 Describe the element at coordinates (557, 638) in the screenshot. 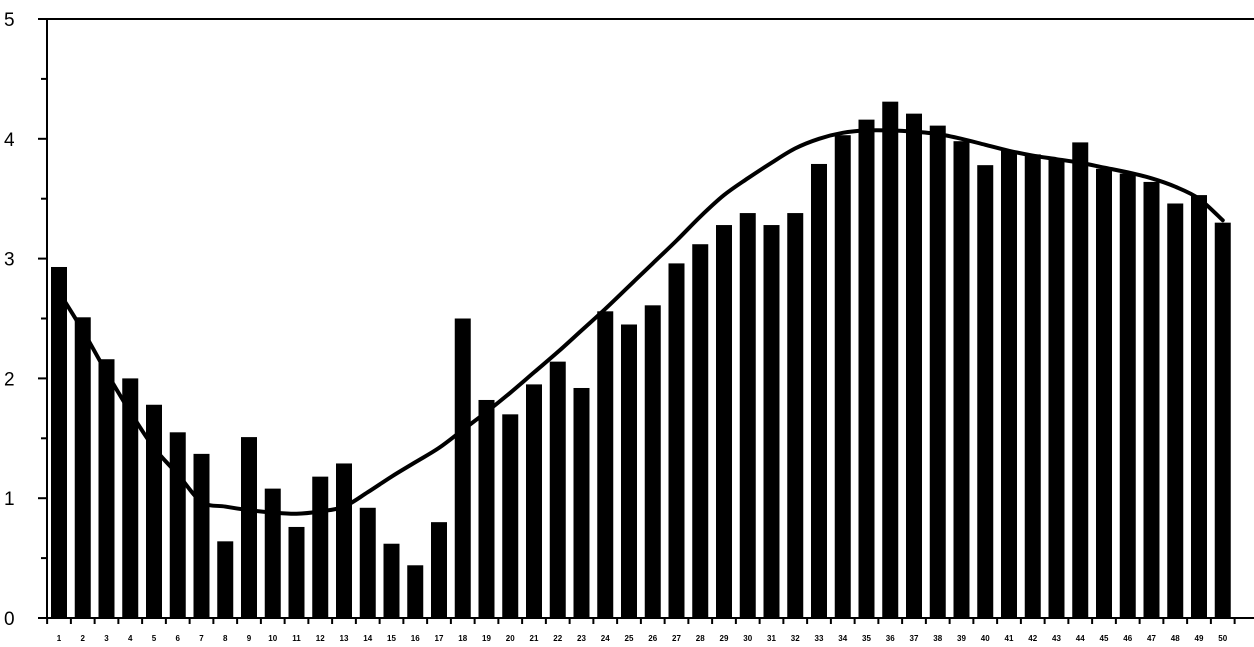

I see `x-tick-label: 22` at that location.